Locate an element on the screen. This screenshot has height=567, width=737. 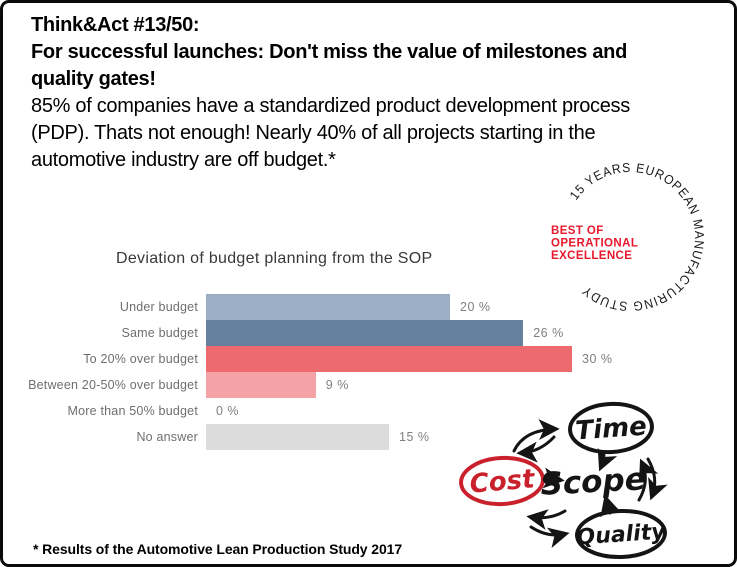
category-label: No answer is located at coordinates (167, 437).